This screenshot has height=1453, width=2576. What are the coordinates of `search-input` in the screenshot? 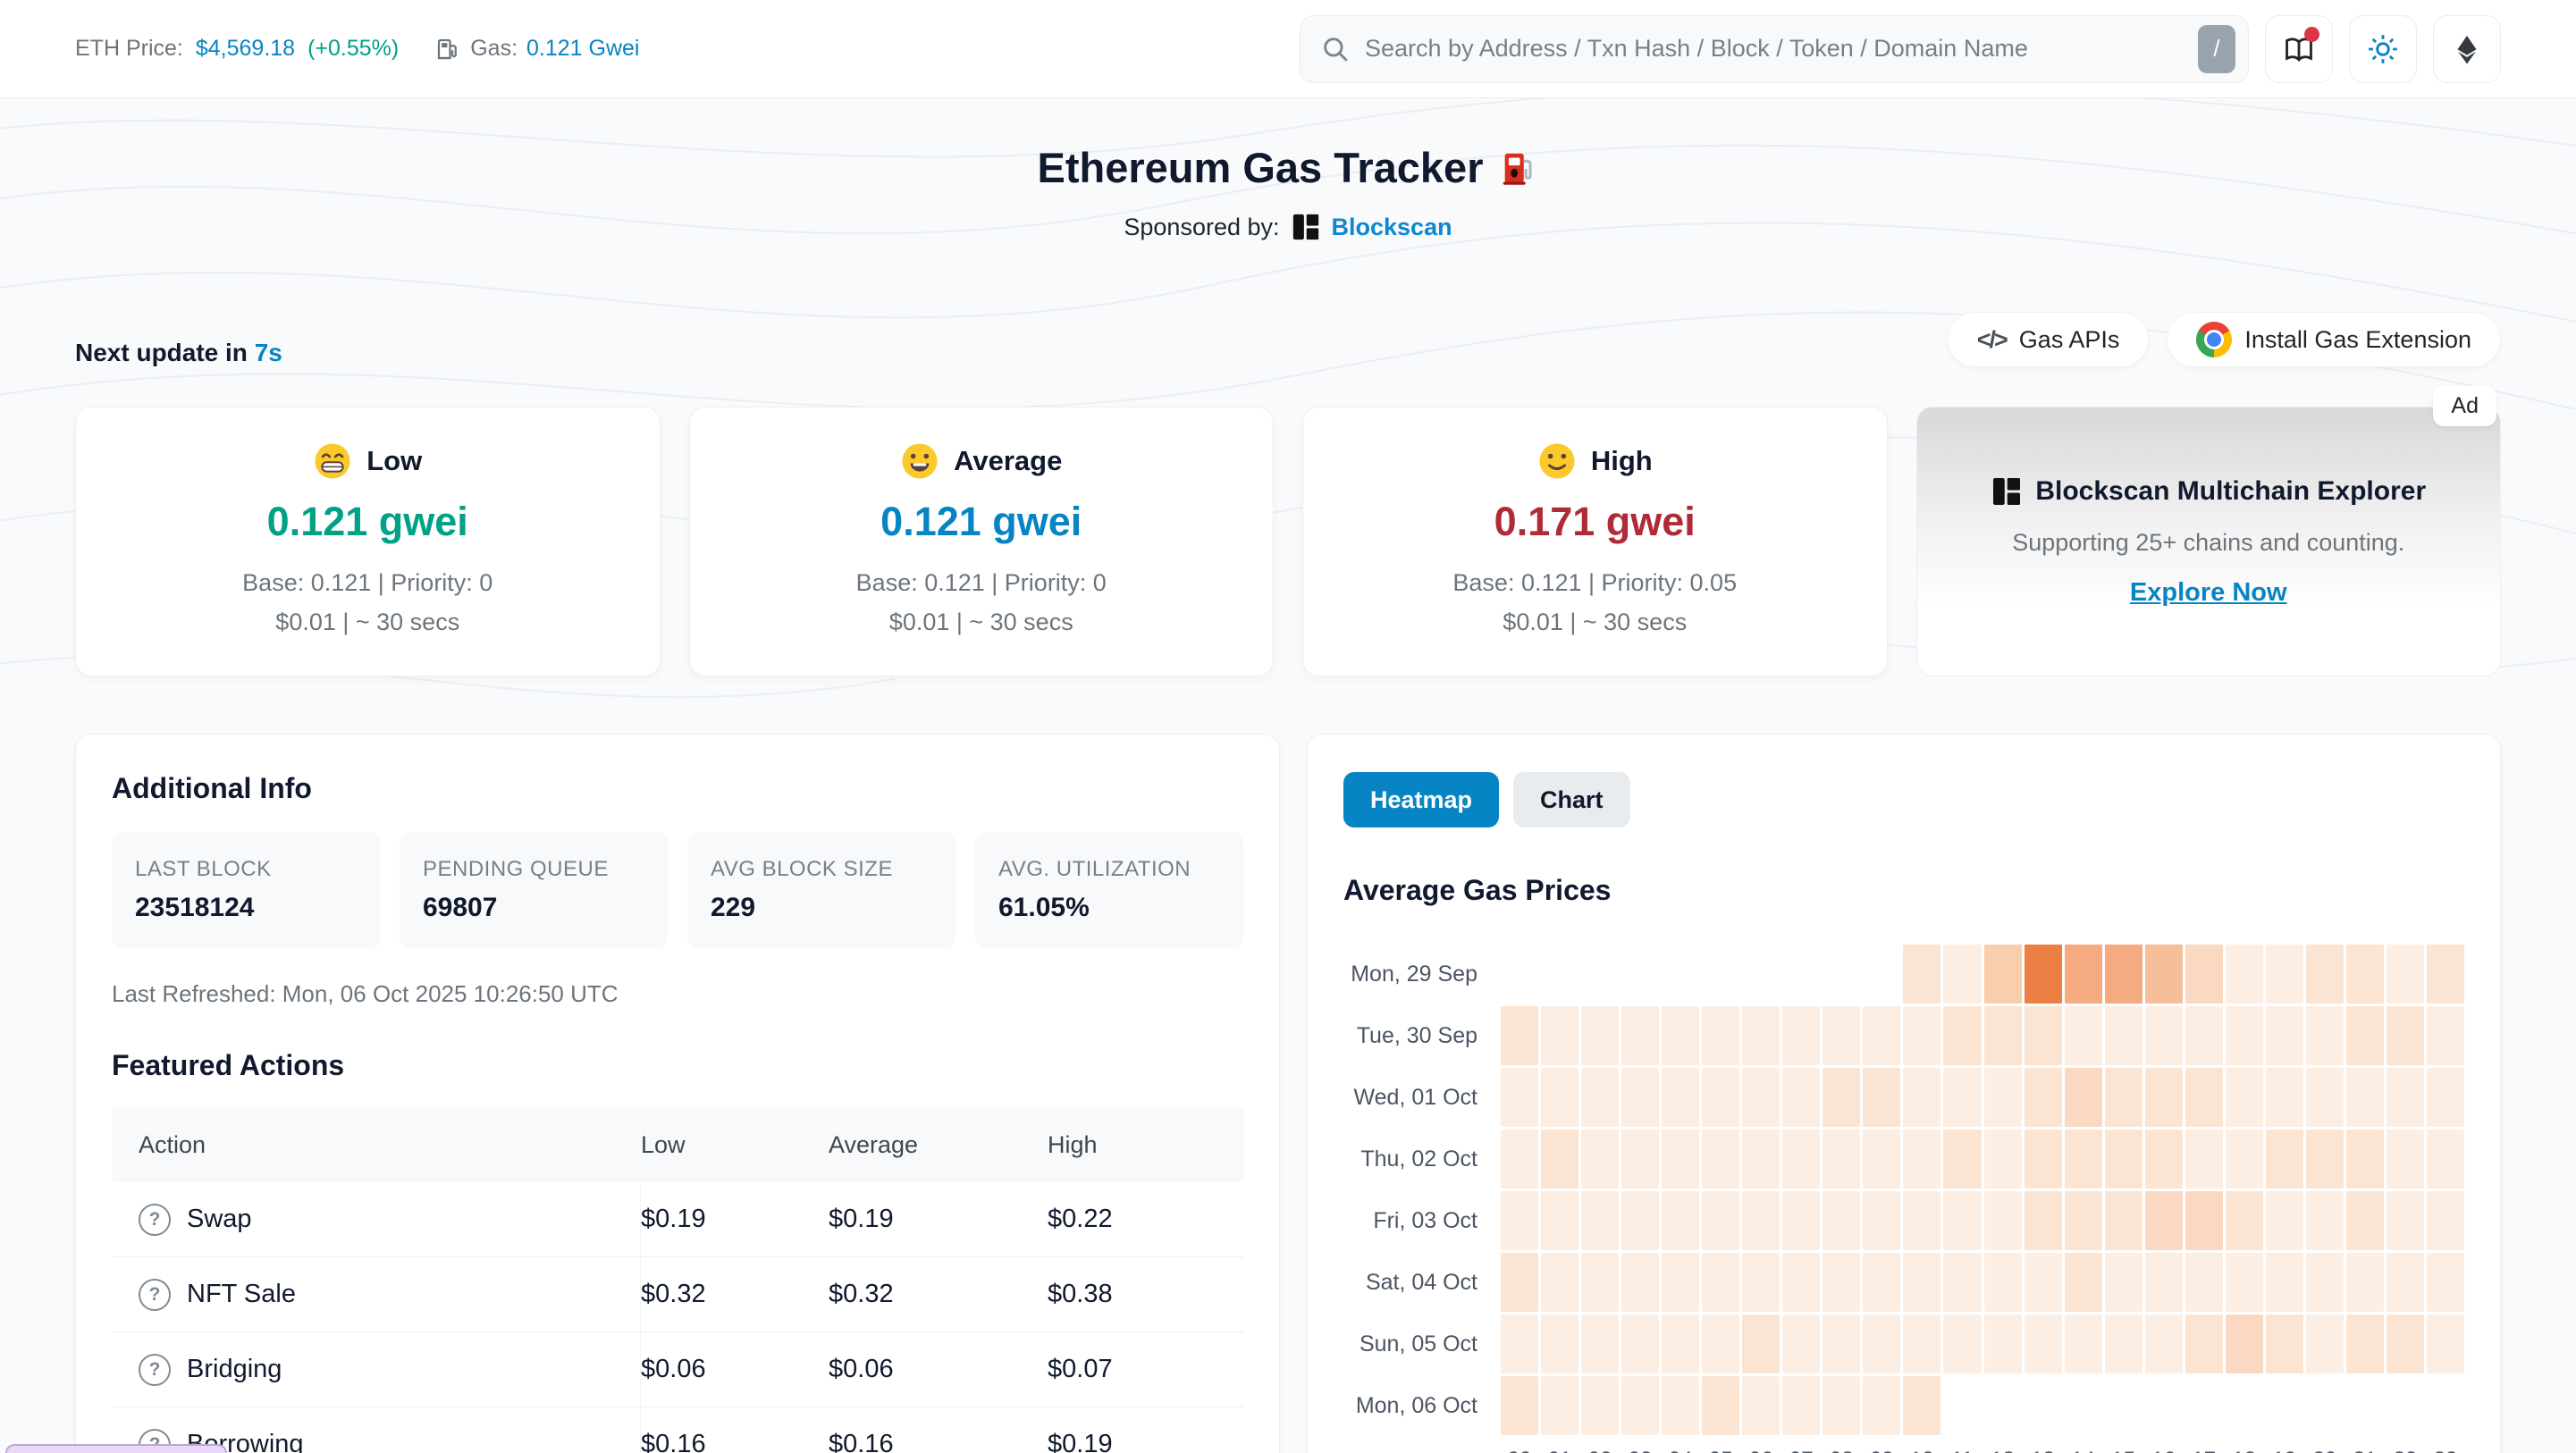 It's located at (1775, 49).